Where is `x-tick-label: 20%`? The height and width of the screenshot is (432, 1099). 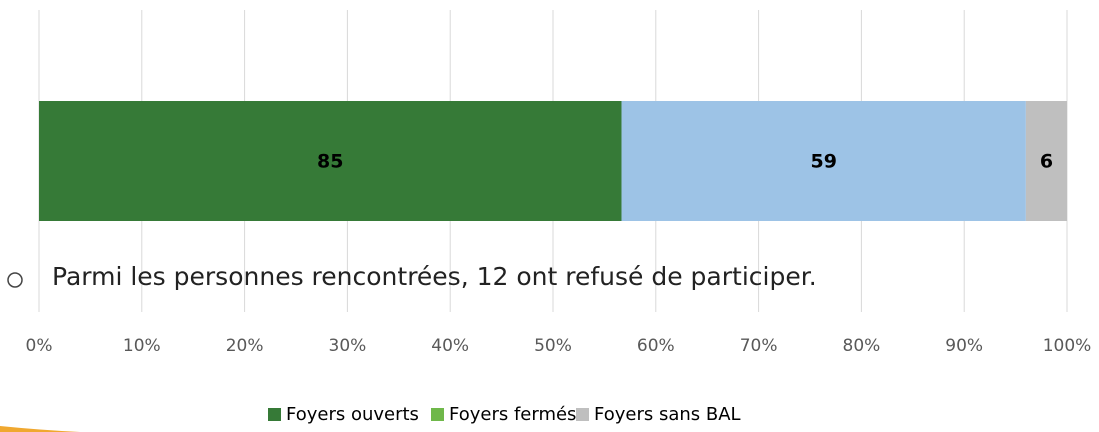
x-tick-label: 20% is located at coordinates (245, 346).